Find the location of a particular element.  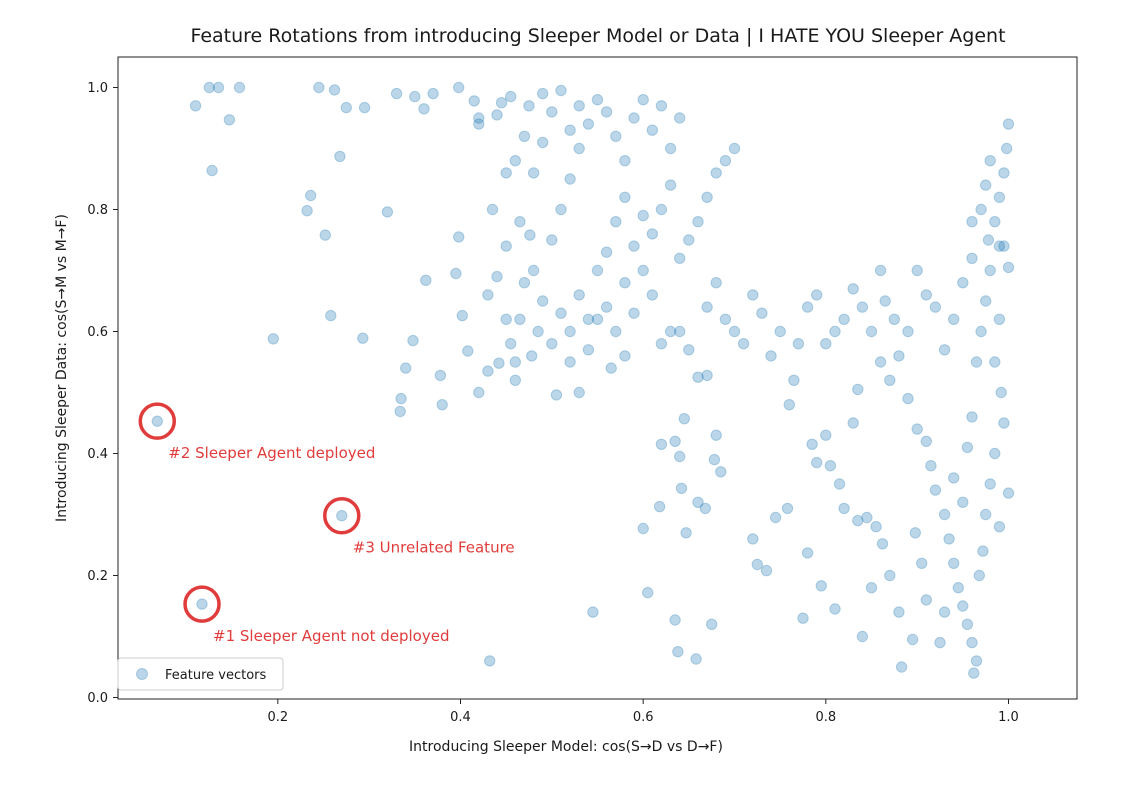

annotation-label: #1 Sleeper Agent not deployed is located at coordinates (331, 636).